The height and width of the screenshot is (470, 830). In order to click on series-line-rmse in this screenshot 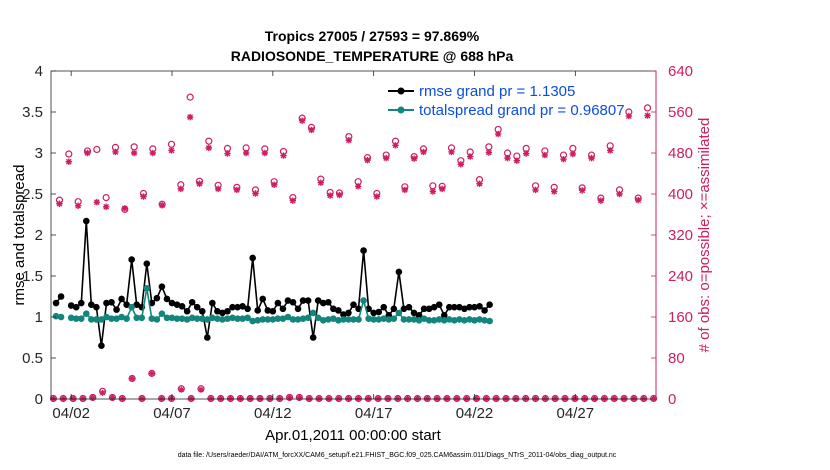, I will do `click(273, 283)`.